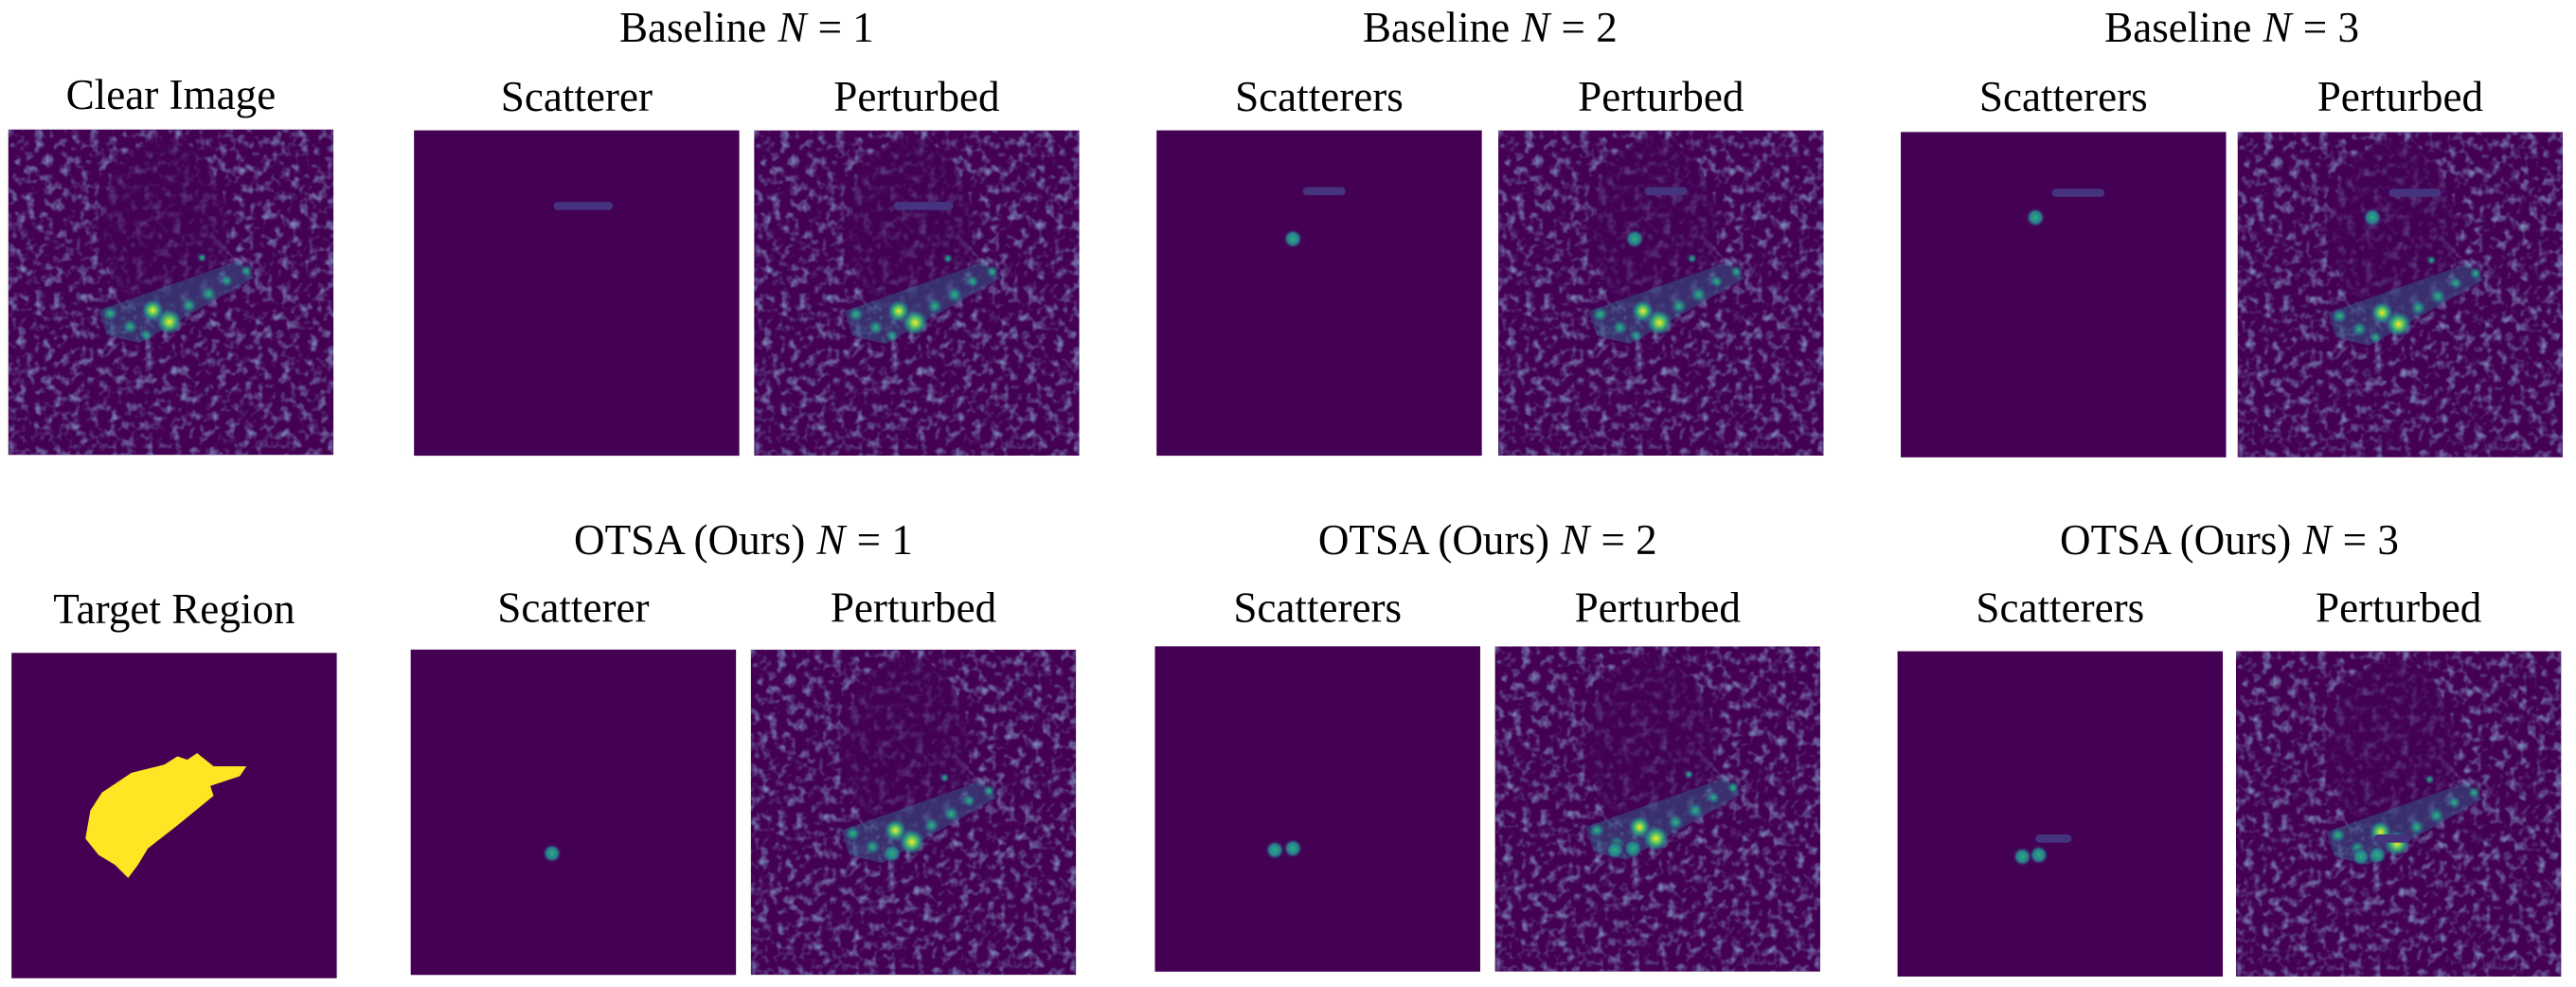 Image resolution: width=2576 pixels, height=987 pixels. What do you see at coordinates (174, 609) in the screenshot?
I see `column-label: Target Region` at bounding box center [174, 609].